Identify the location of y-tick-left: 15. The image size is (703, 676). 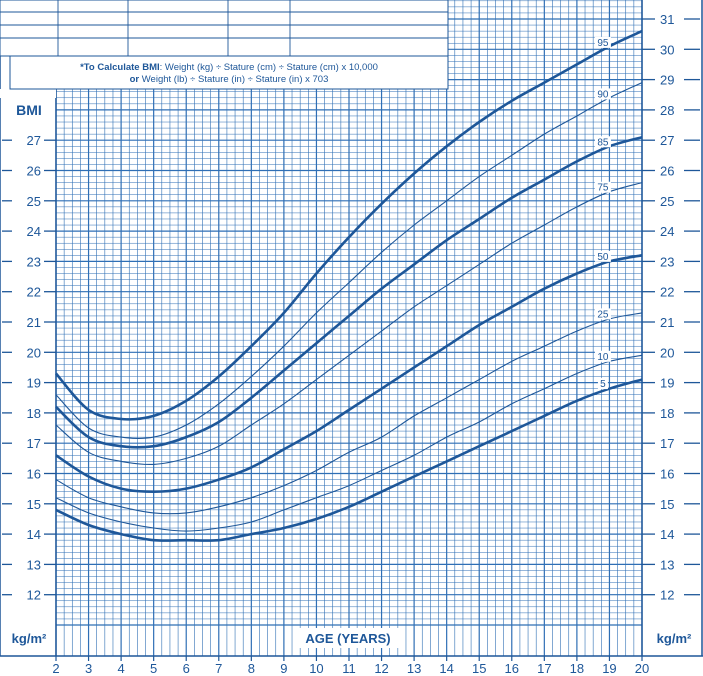
(34, 504).